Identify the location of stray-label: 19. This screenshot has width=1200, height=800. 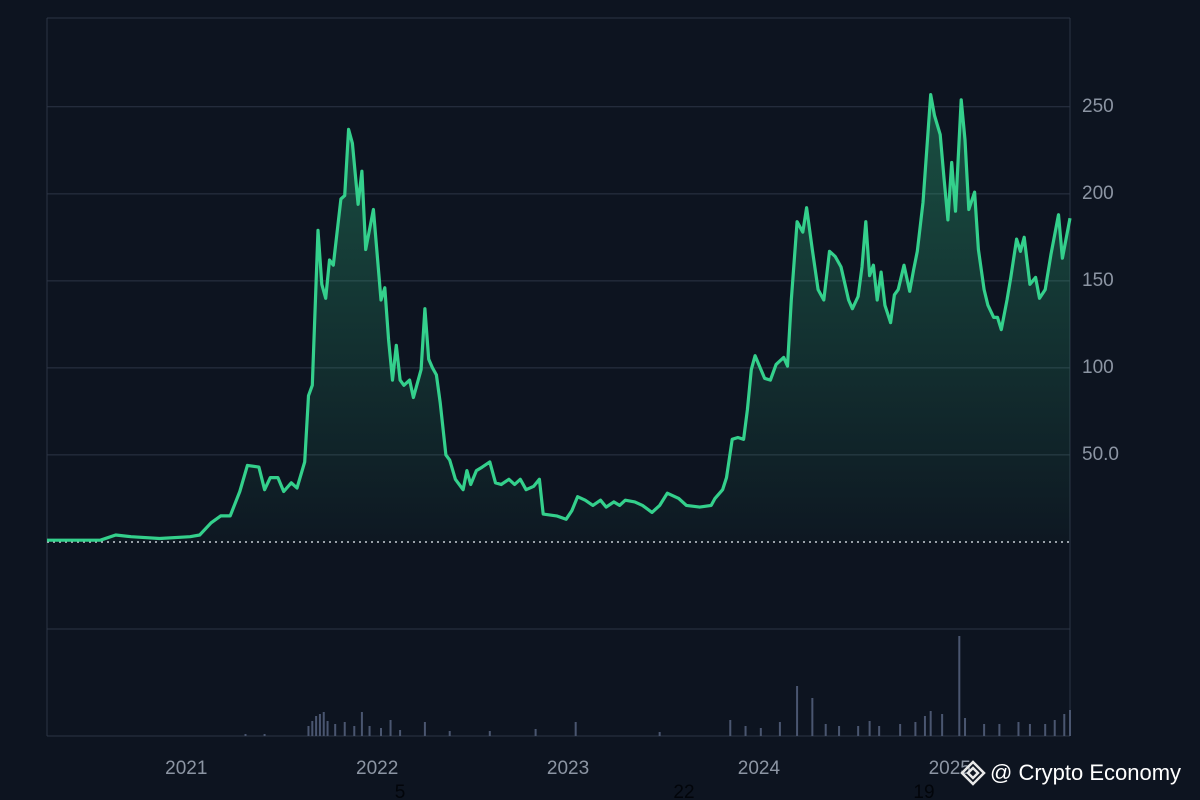
(923, 791).